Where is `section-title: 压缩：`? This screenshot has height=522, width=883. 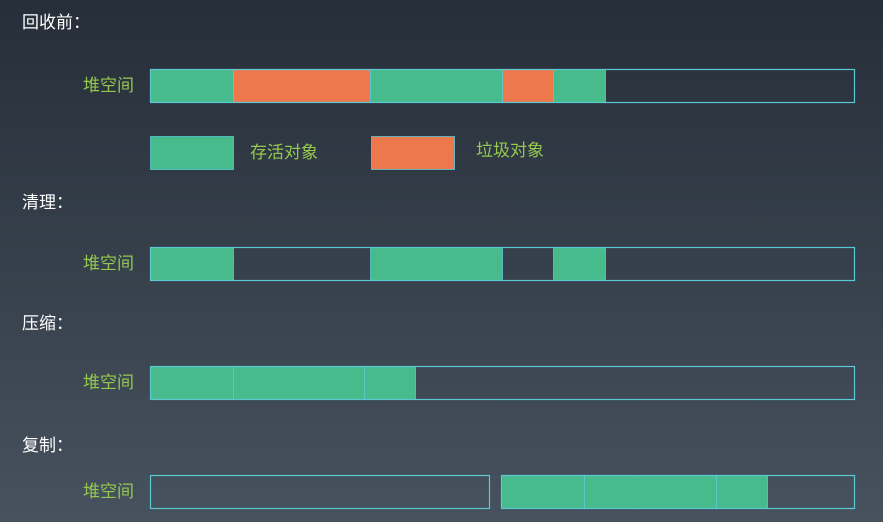
section-title: 压缩： is located at coordinates (47, 324).